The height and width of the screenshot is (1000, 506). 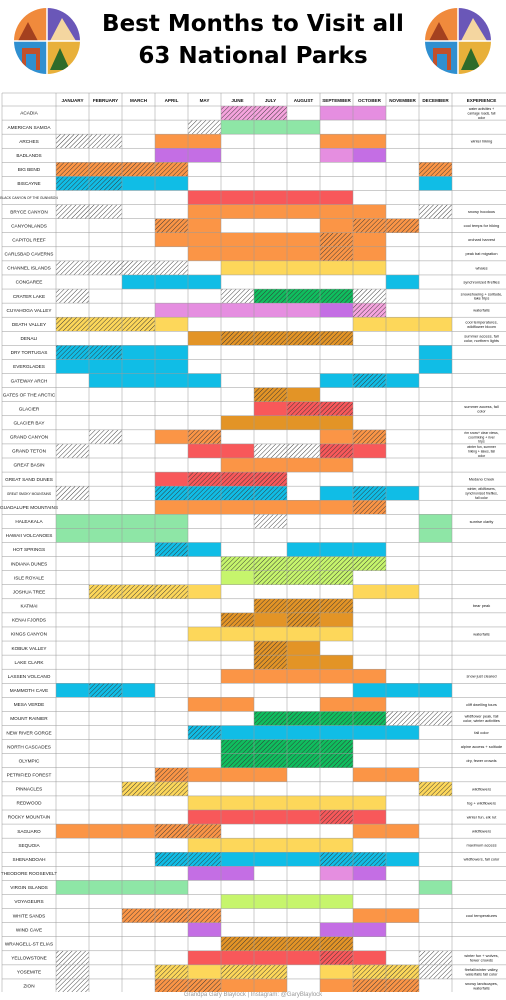 I want to click on cell-hatch-joshua-tree-april, so click(x=171, y=591).